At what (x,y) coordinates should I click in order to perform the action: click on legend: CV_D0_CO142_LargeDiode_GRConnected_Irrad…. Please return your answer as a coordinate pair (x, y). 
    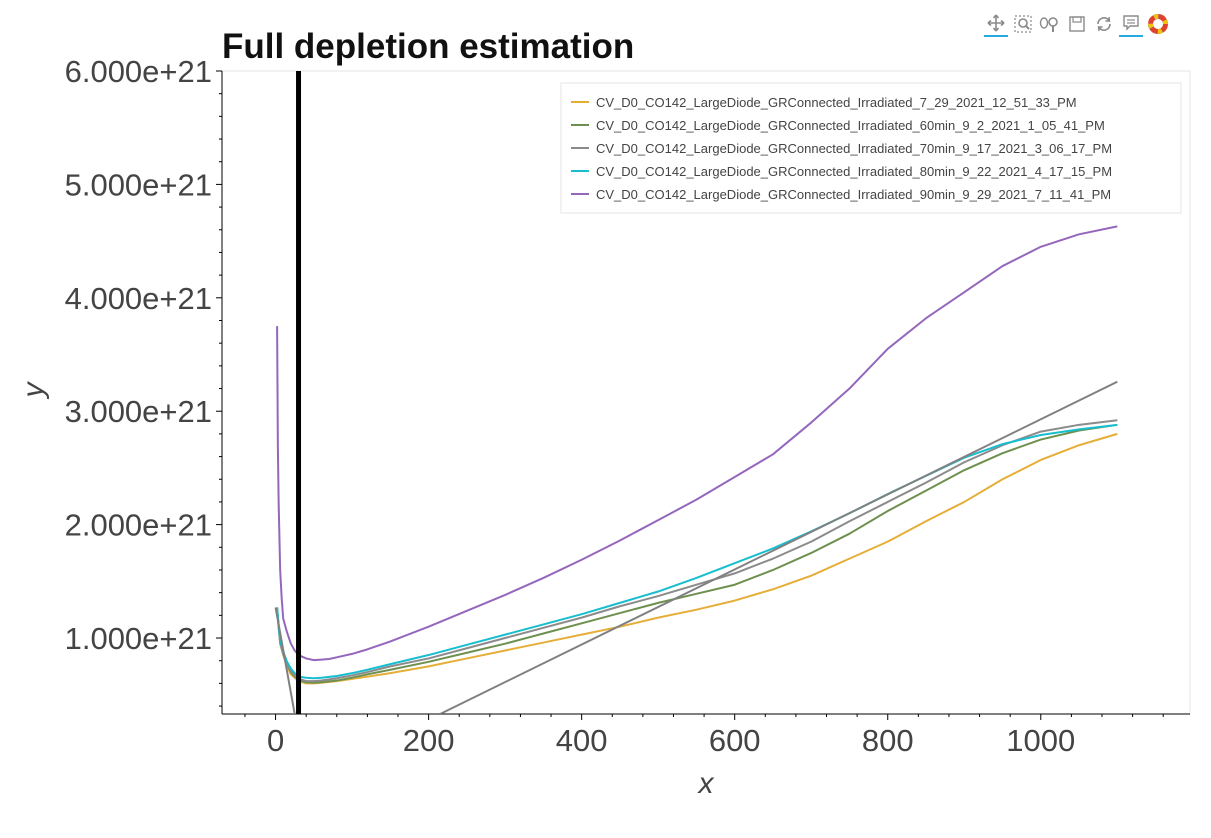
    Looking at the image, I should click on (871, 148).